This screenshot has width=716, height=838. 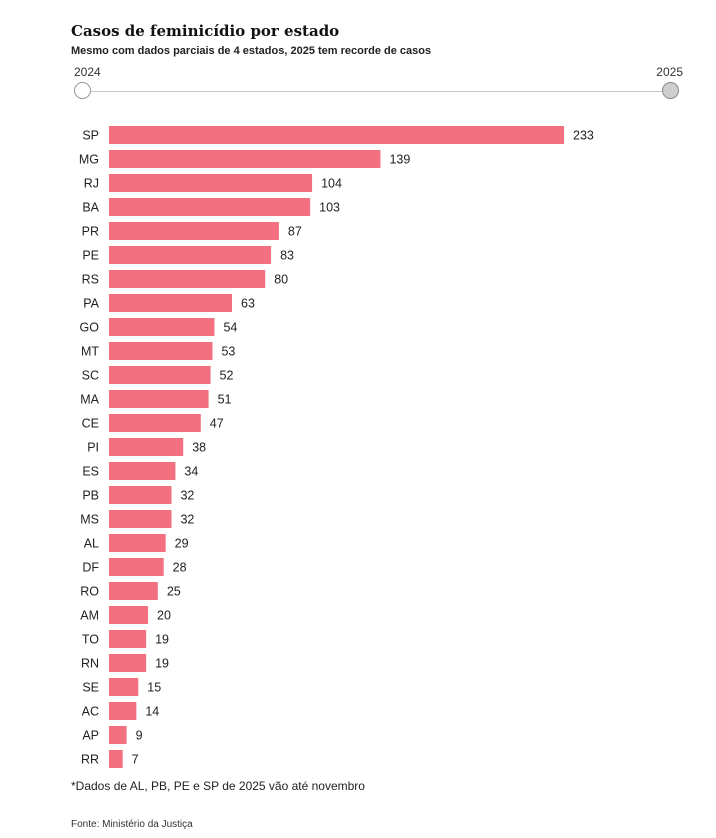 What do you see at coordinates (89, 616) in the screenshot?
I see `category-label-am: AM` at bounding box center [89, 616].